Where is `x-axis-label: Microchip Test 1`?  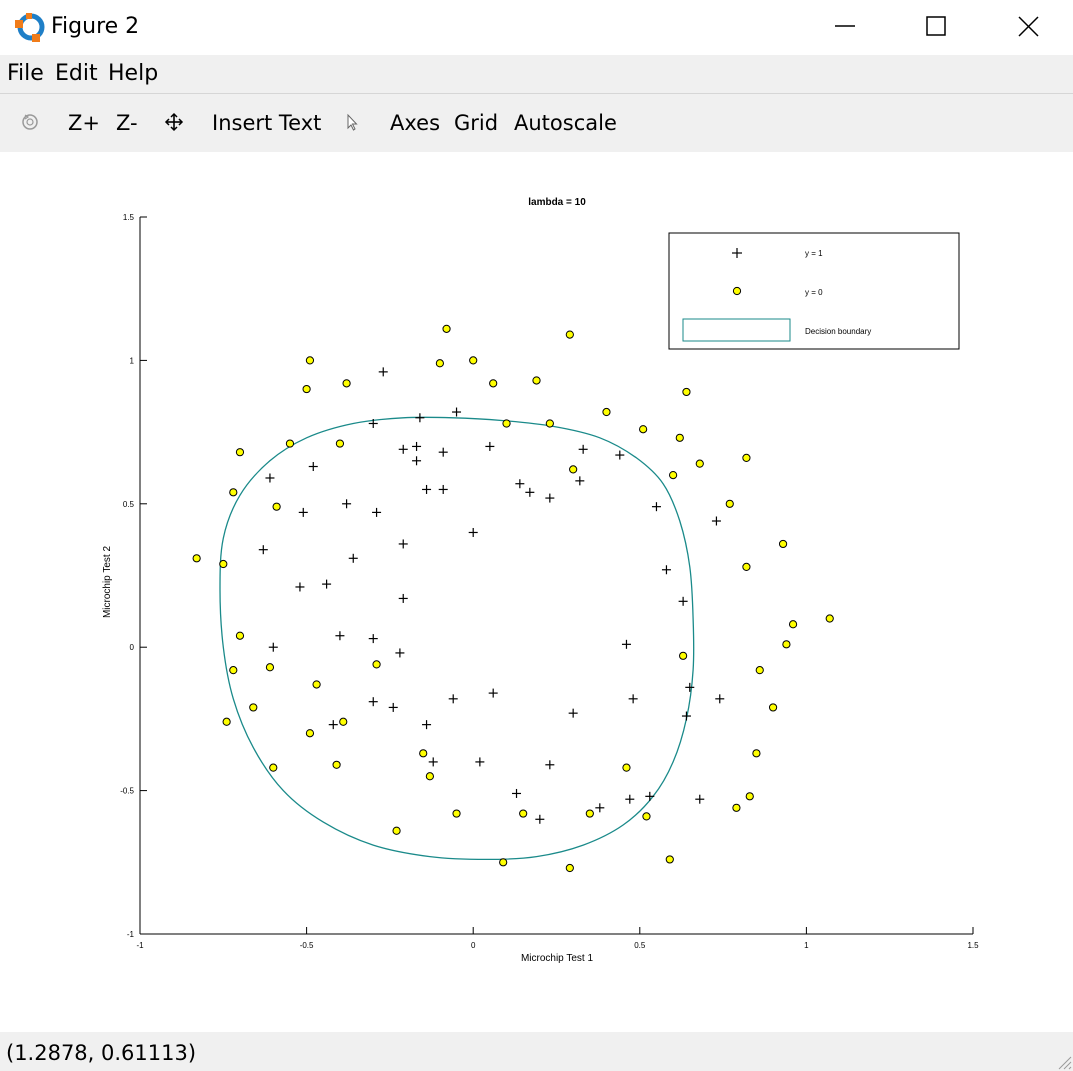 x-axis-label: Microchip Test 1 is located at coordinates (557, 958).